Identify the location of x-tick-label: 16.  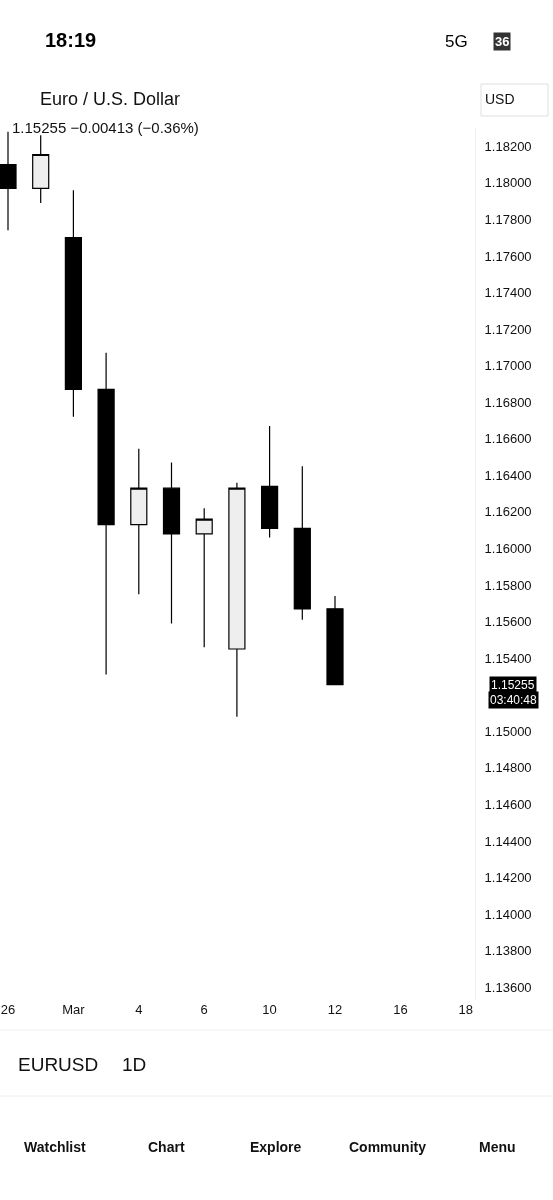
(400, 1009).